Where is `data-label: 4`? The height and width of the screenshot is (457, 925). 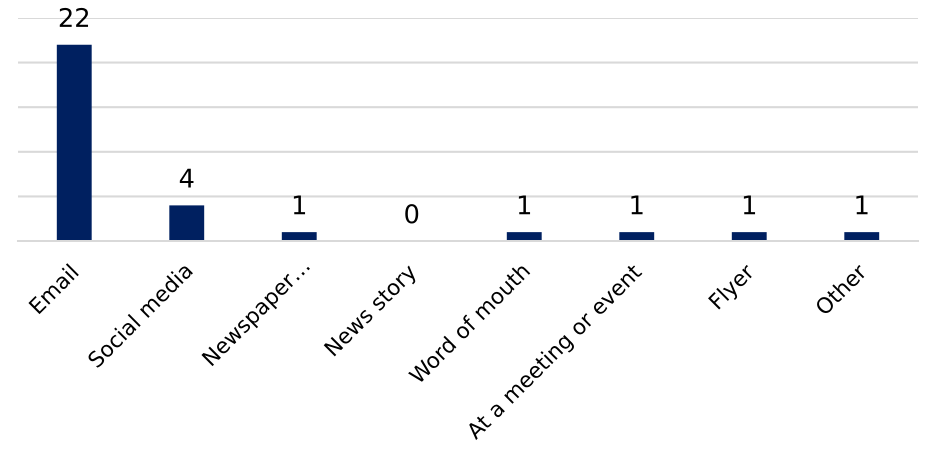 data-label: 4 is located at coordinates (187, 178).